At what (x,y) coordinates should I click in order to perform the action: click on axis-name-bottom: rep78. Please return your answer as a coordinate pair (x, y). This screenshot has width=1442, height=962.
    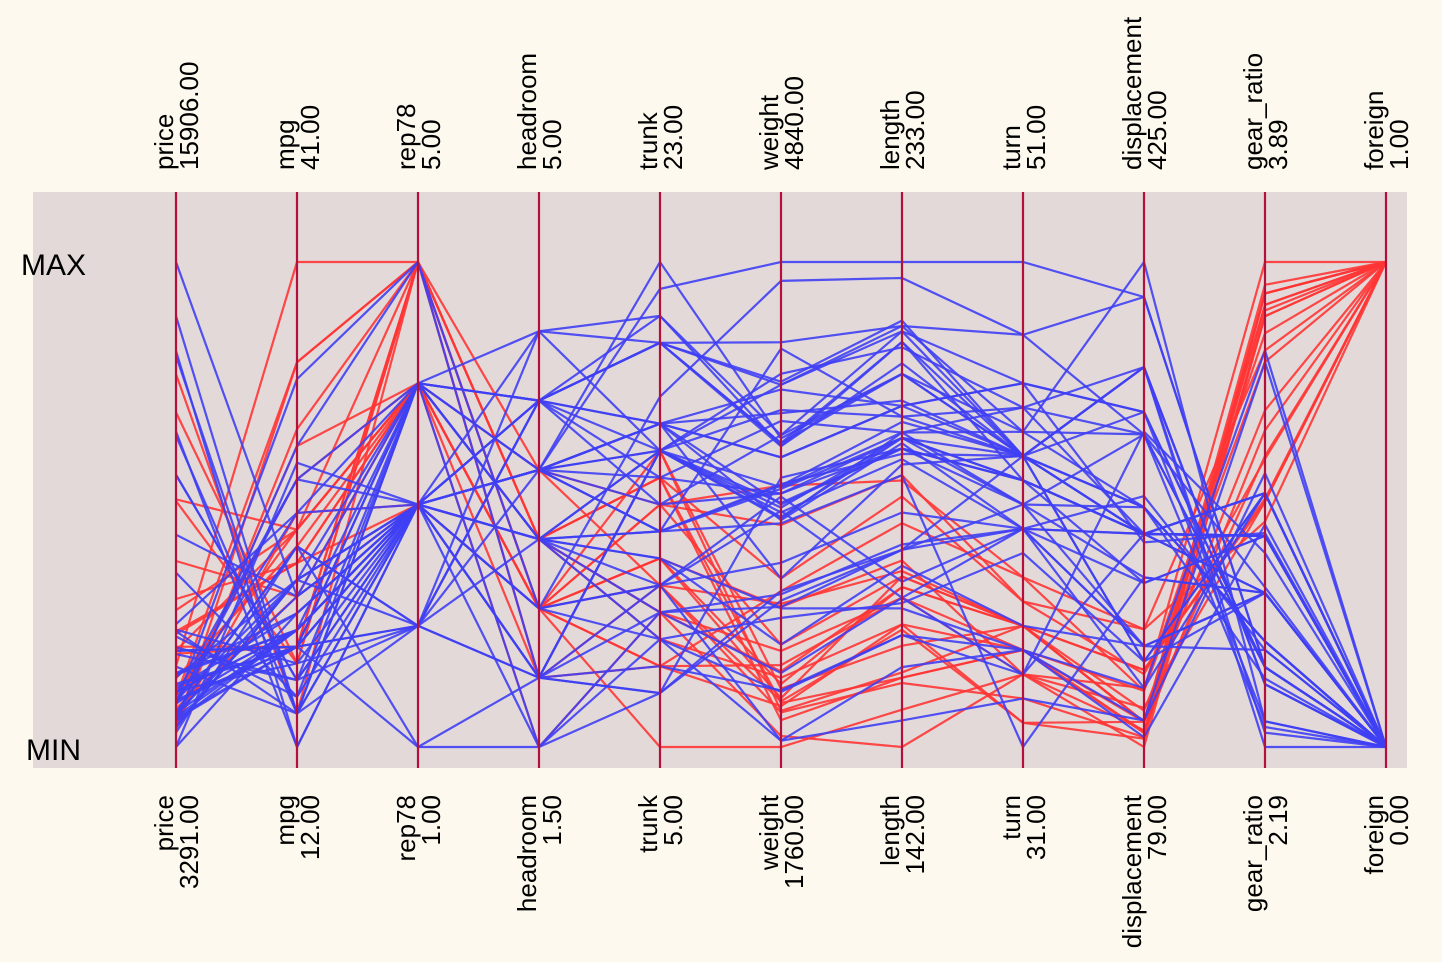
    Looking at the image, I should click on (406, 828).